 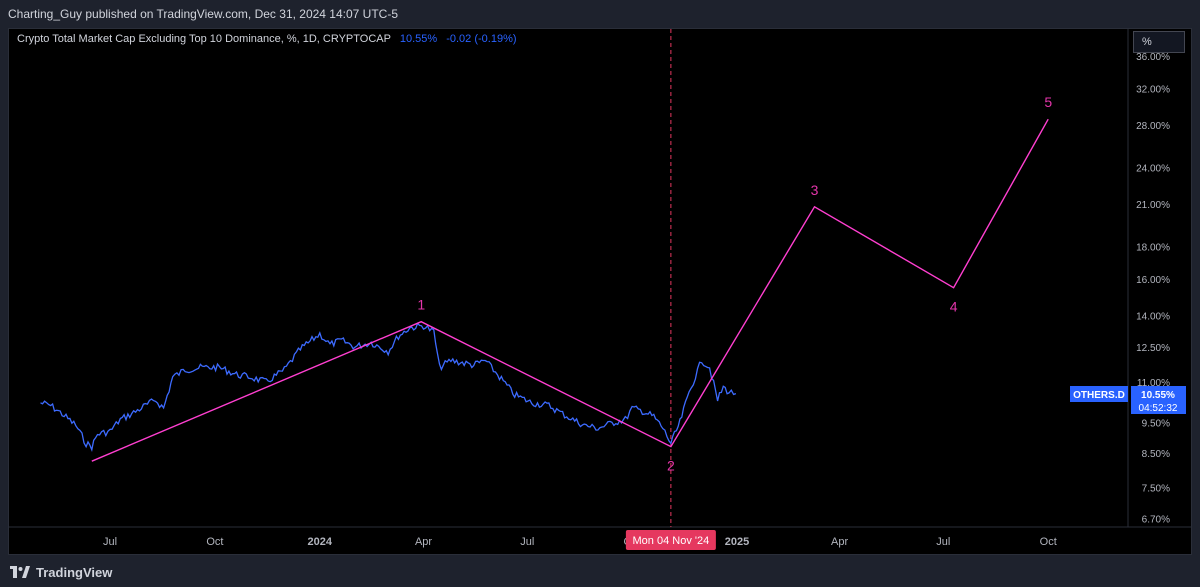 I want to click on y-tick-label: 8.50%, so click(x=1156, y=454).